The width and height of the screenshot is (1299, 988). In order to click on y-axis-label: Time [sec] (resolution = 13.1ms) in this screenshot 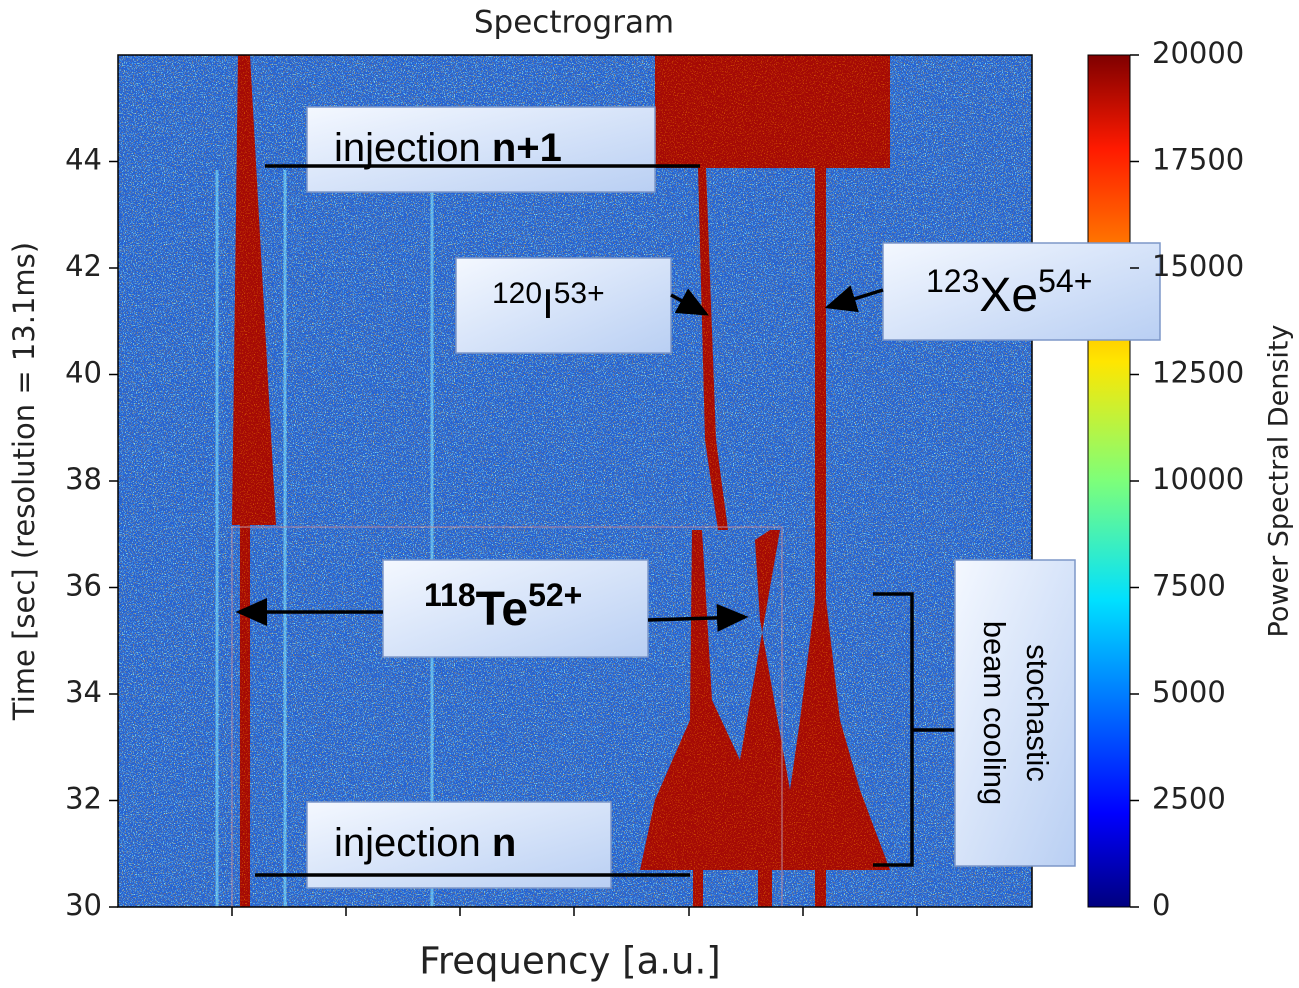, I will do `click(24, 481)`.